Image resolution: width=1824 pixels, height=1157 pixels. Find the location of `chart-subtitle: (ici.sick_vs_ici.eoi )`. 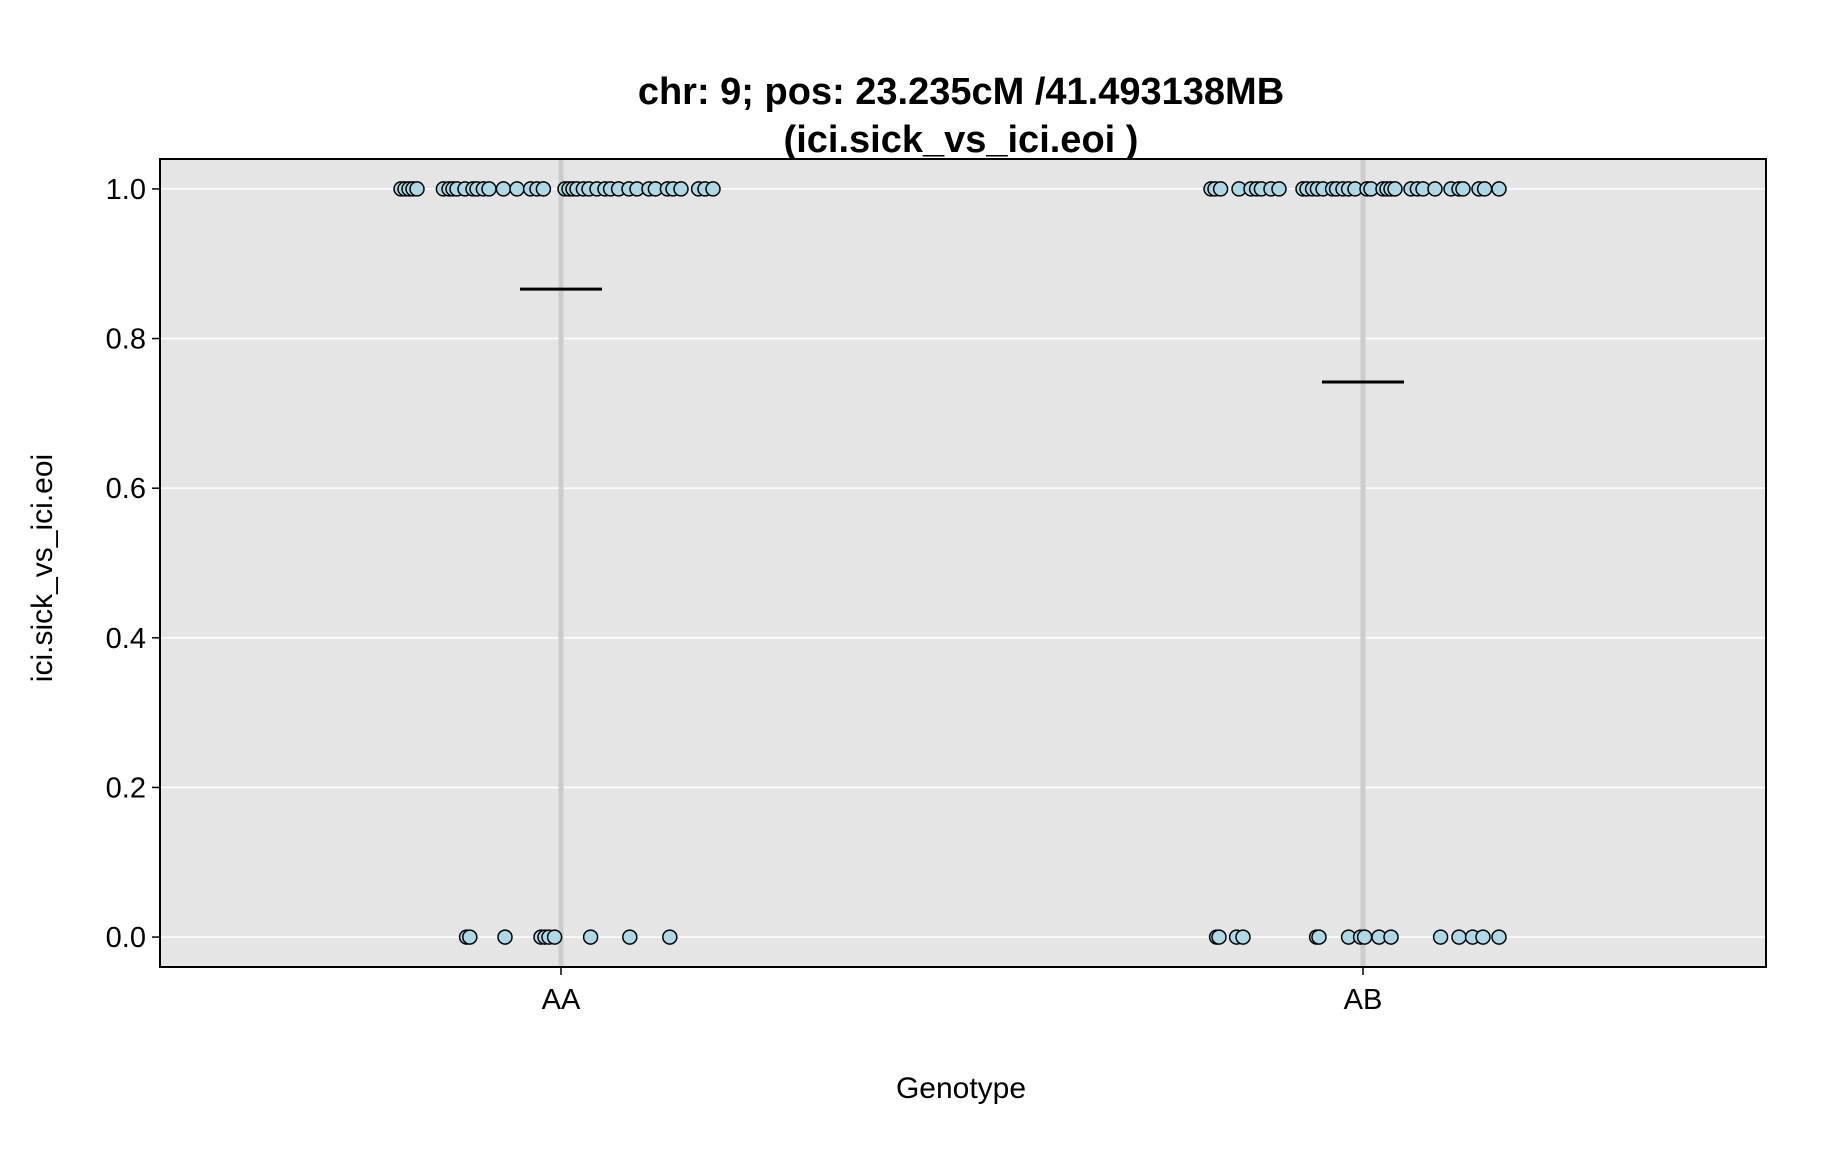

chart-subtitle: (ici.sick_vs_ici.eoi ) is located at coordinates (961, 140).